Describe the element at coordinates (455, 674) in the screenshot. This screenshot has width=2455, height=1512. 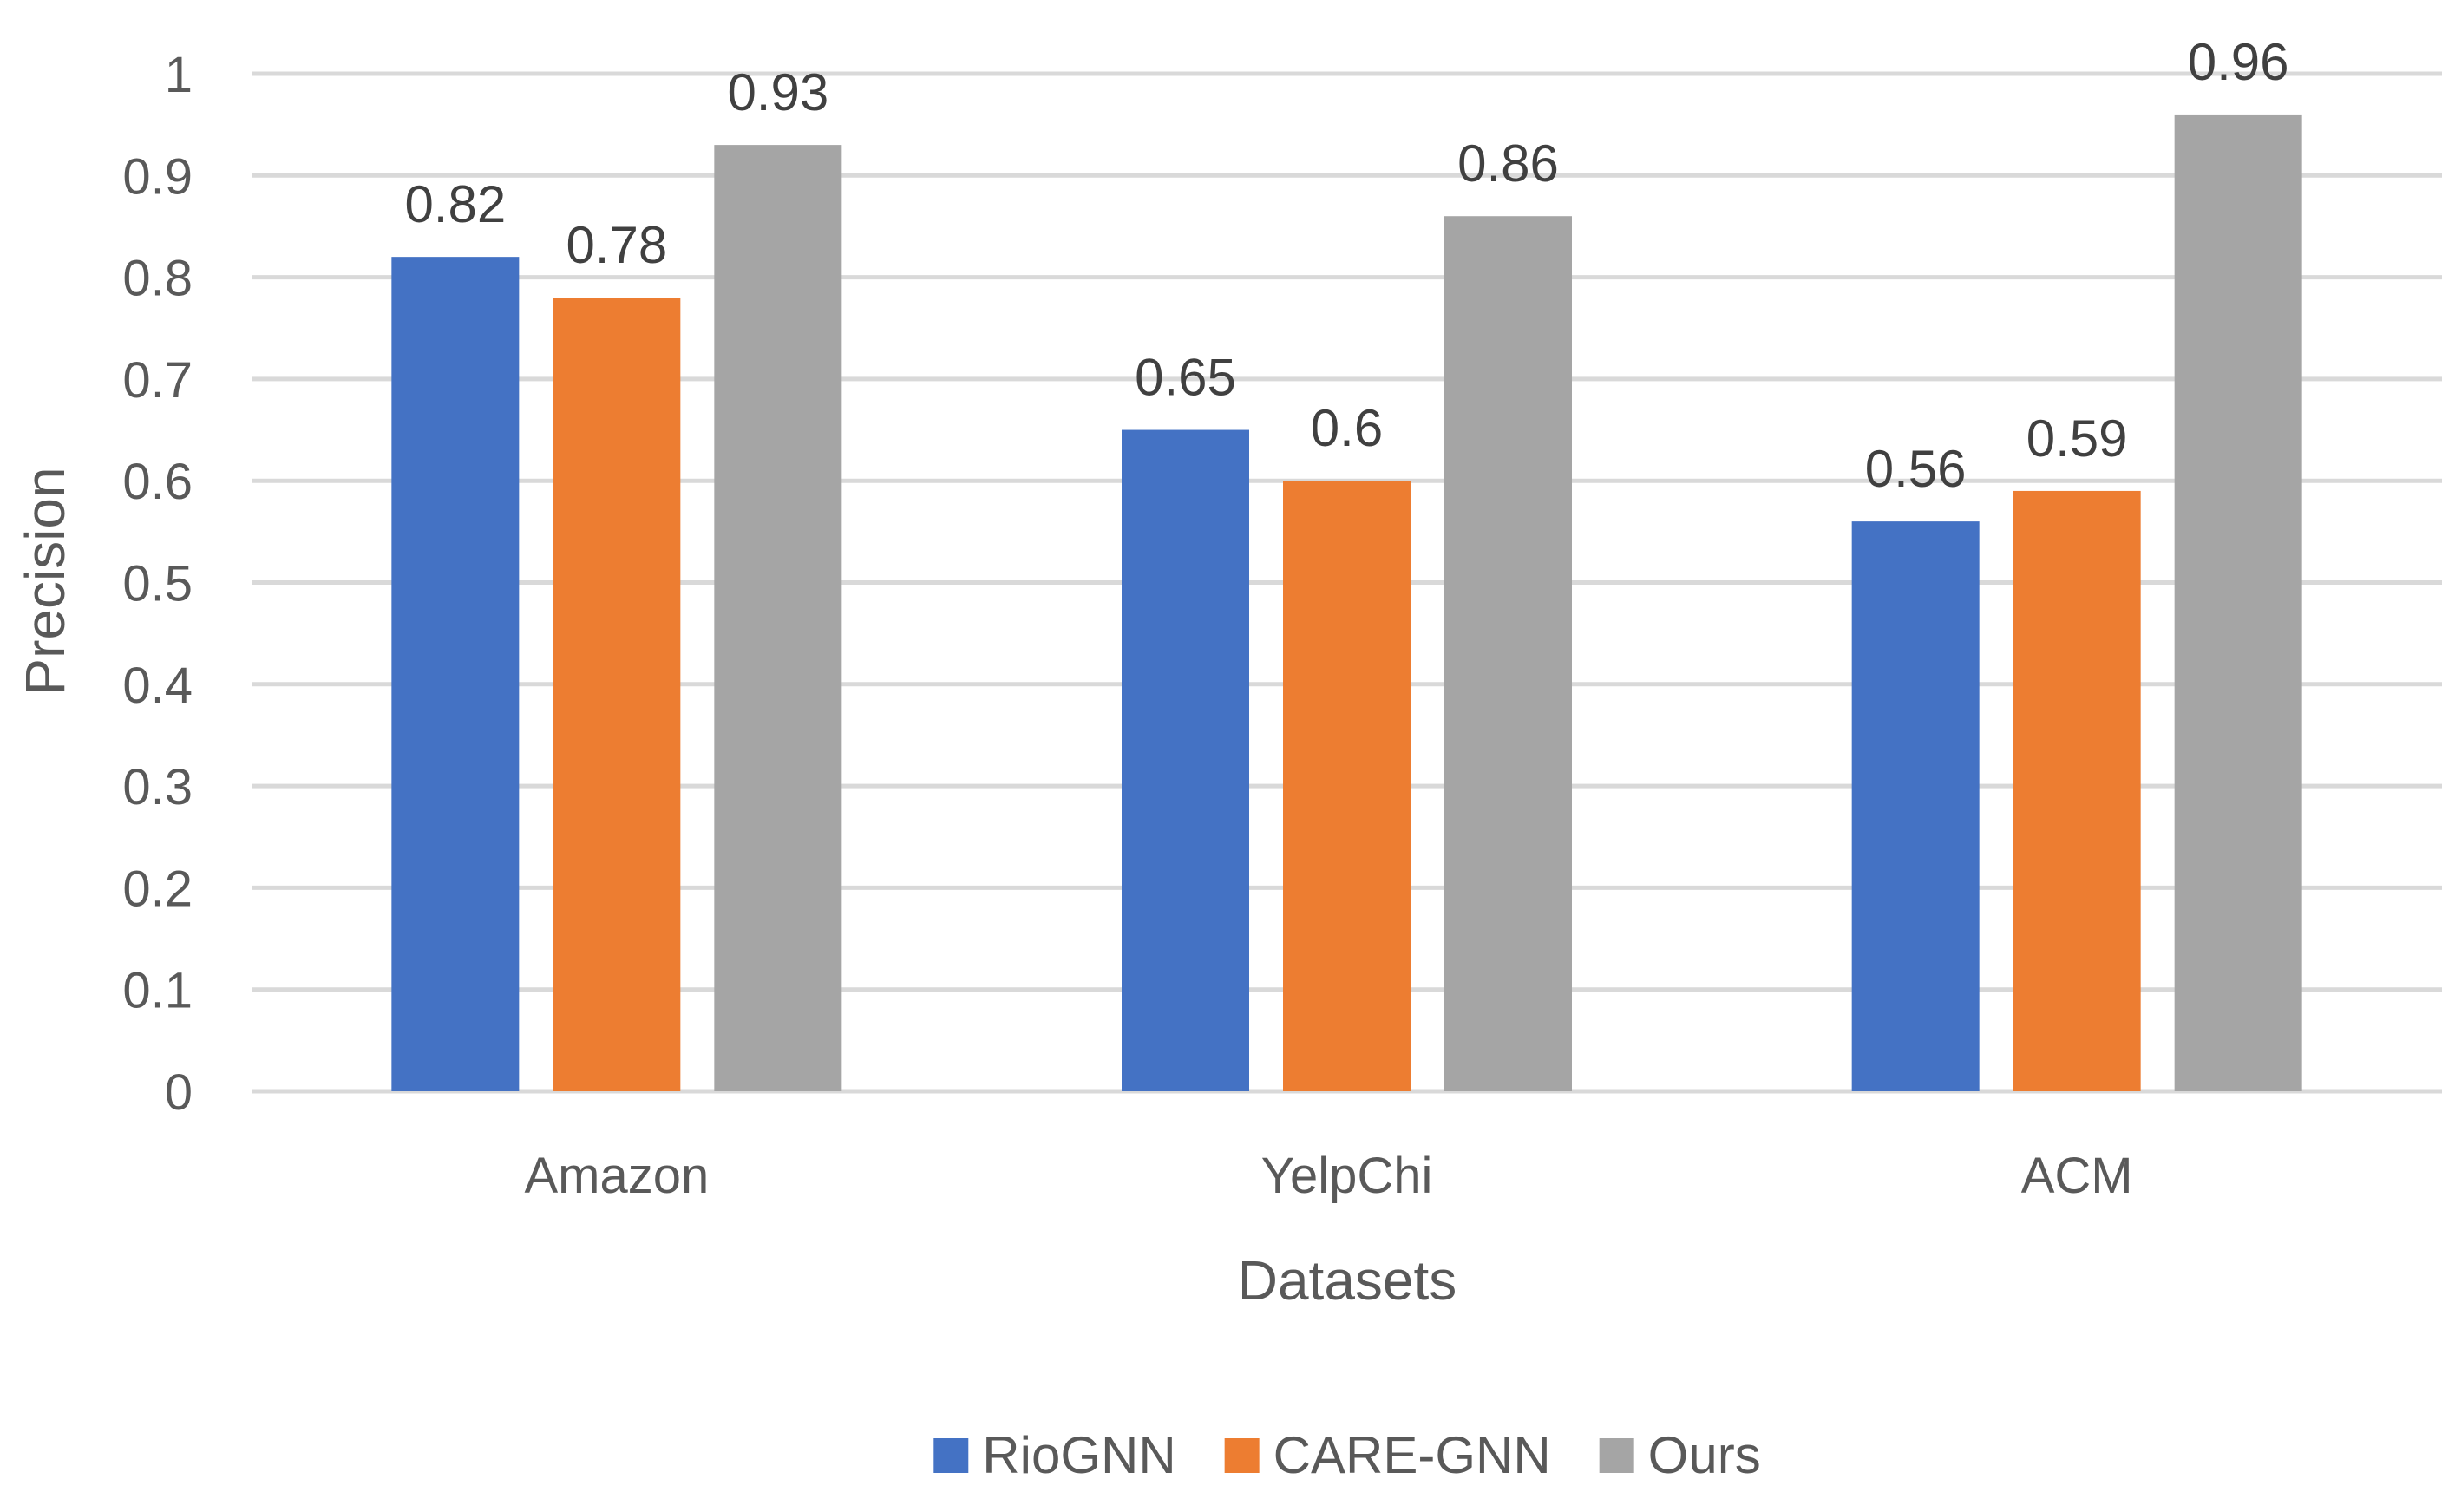
I see `bar-riognn-amazon` at that location.